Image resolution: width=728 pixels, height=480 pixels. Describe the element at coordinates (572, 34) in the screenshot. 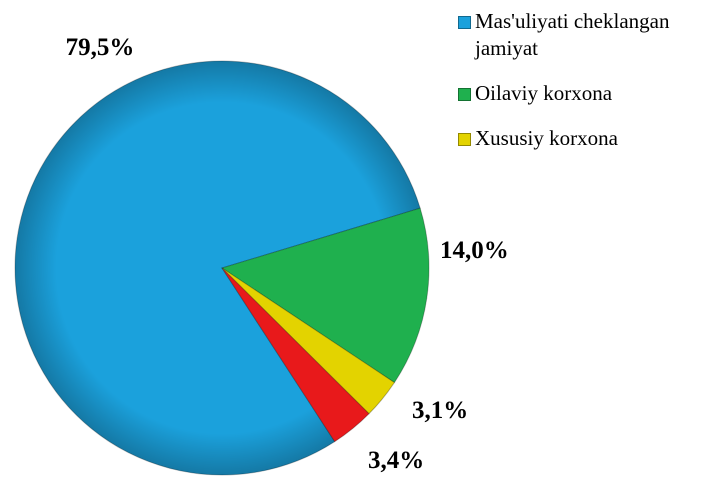

I see `legend-label: Mas'uliyati cheklangan jamiyat` at that location.